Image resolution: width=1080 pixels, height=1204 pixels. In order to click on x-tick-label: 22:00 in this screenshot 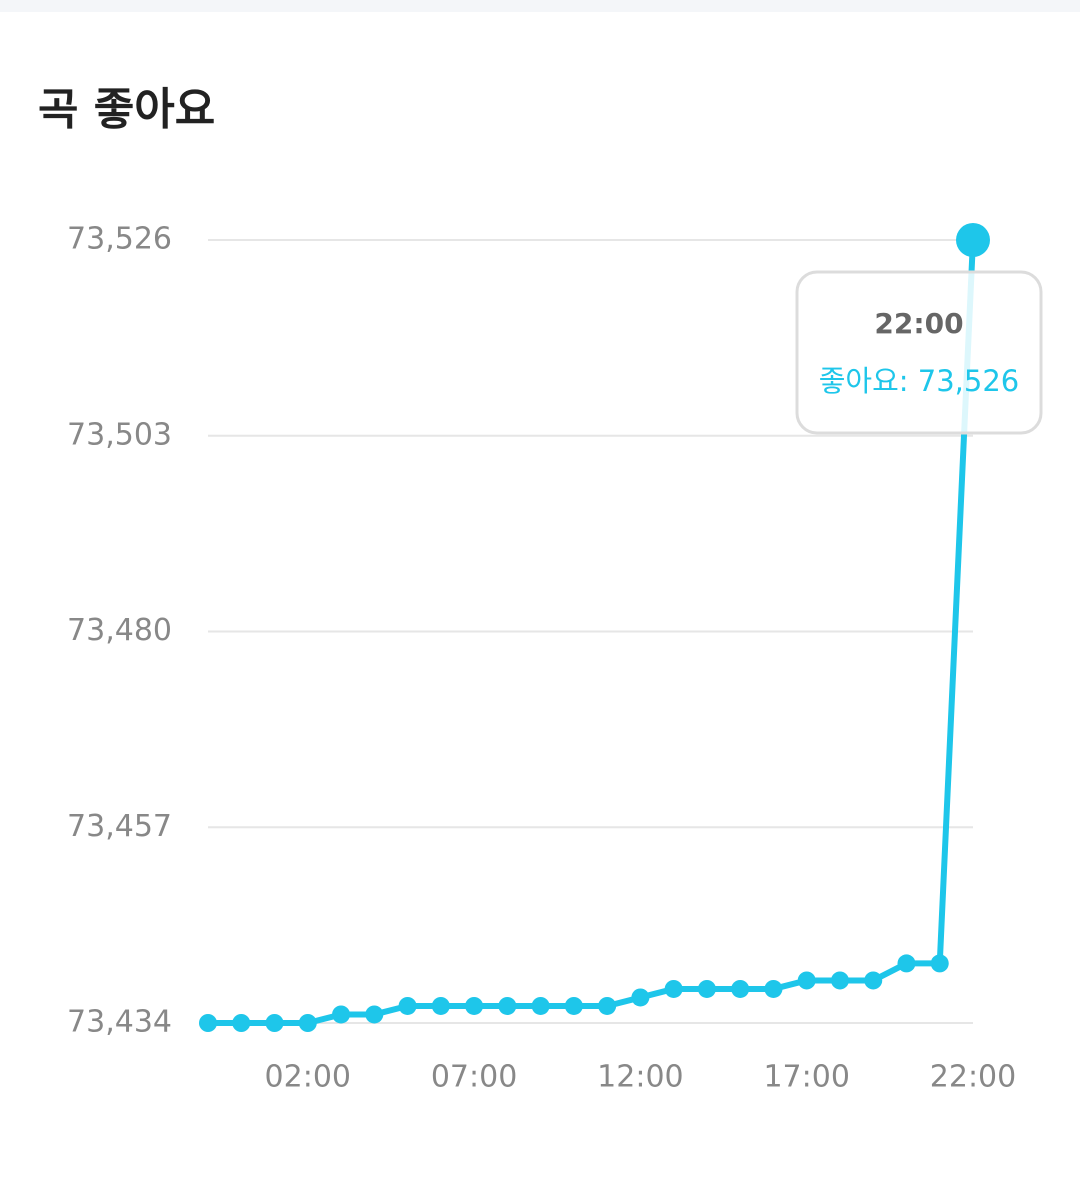, I will do `click(973, 1077)`.